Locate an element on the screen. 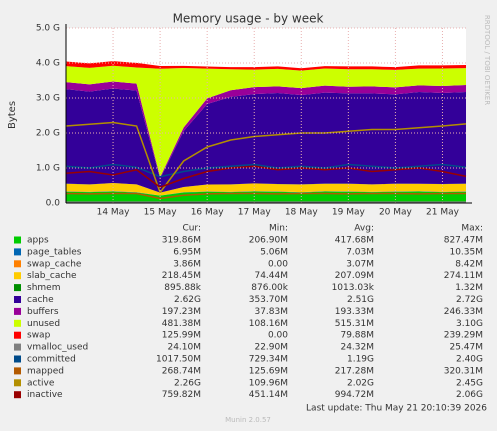 This screenshot has height=431, width=497. legend-value: 217.28M is located at coordinates (354, 371).